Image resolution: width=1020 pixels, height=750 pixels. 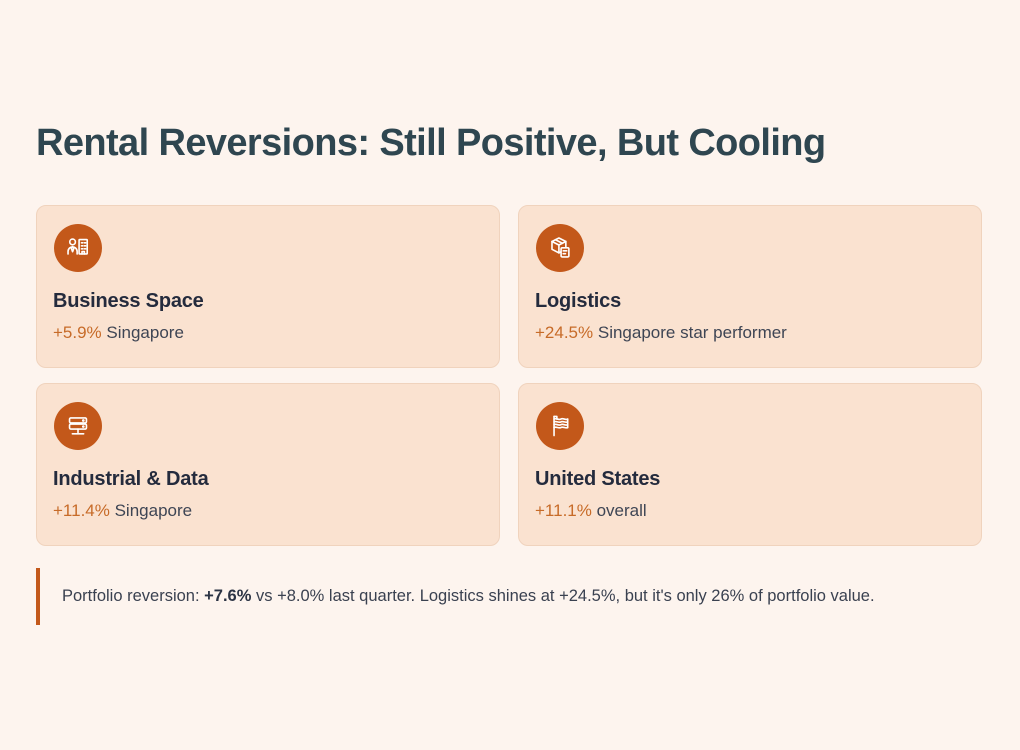 What do you see at coordinates (268, 464) in the screenshot?
I see `stat-card-industrial-data: Industrial & Data +11.4% Singapore` at bounding box center [268, 464].